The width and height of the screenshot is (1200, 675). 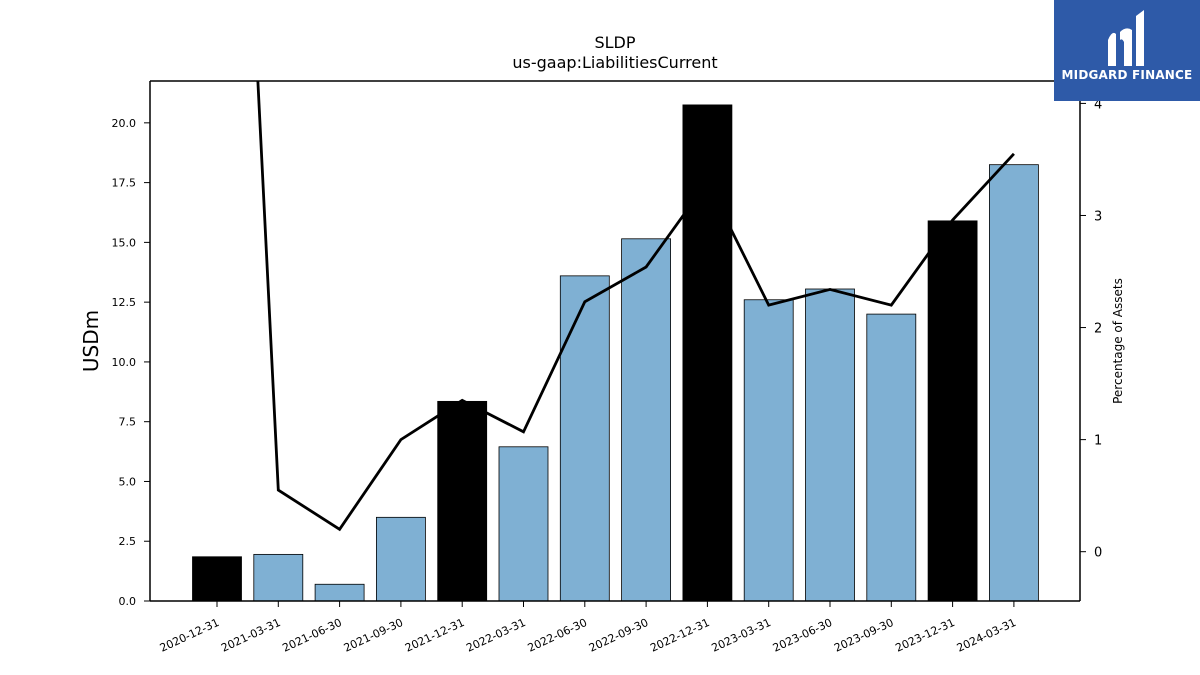 What do you see at coordinates (924, 635) in the screenshot?
I see `x-tick-label: 2023-12-31` at bounding box center [924, 635].